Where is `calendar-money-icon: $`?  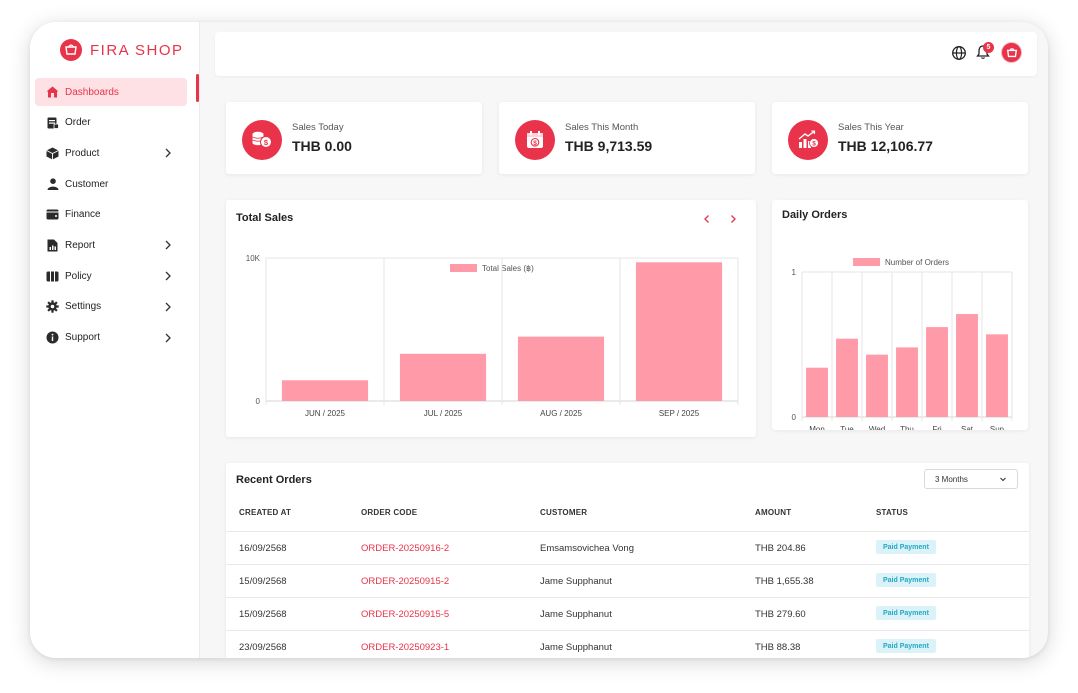
calendar-money-icon: $ is located at coordinates (535, 140).